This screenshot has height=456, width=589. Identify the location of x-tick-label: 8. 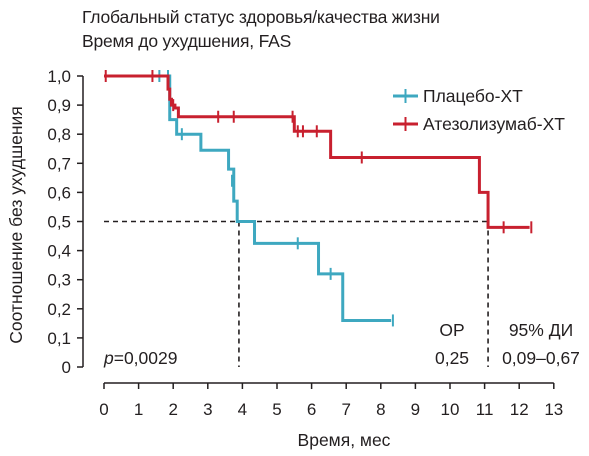
(380, 409).